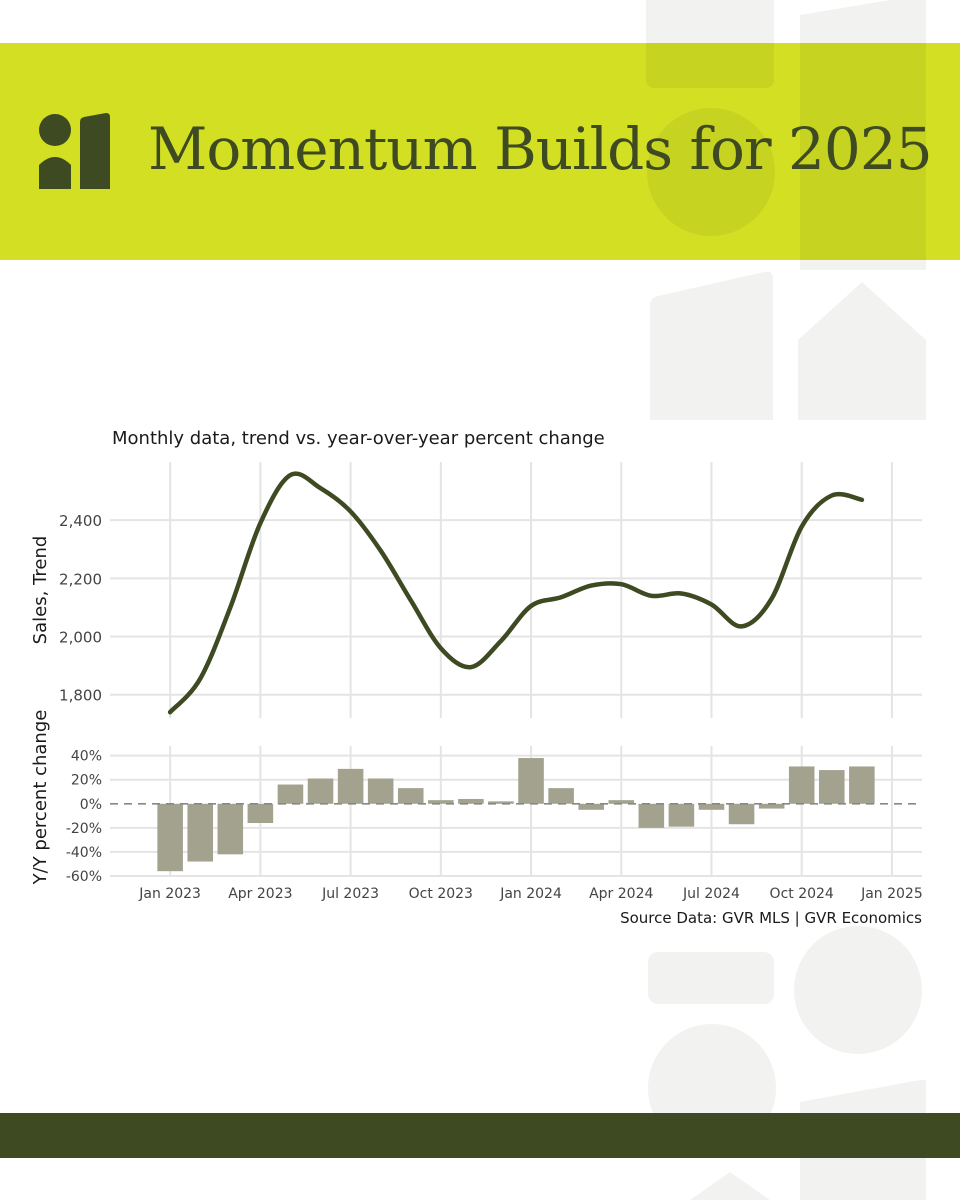 The width and height of the screenshot is (960, 1200). What do you see at coordinates (621, 894) in the screenshot?
I see `x-tick-label: Apr 2024` at bounding box center [621, 894].